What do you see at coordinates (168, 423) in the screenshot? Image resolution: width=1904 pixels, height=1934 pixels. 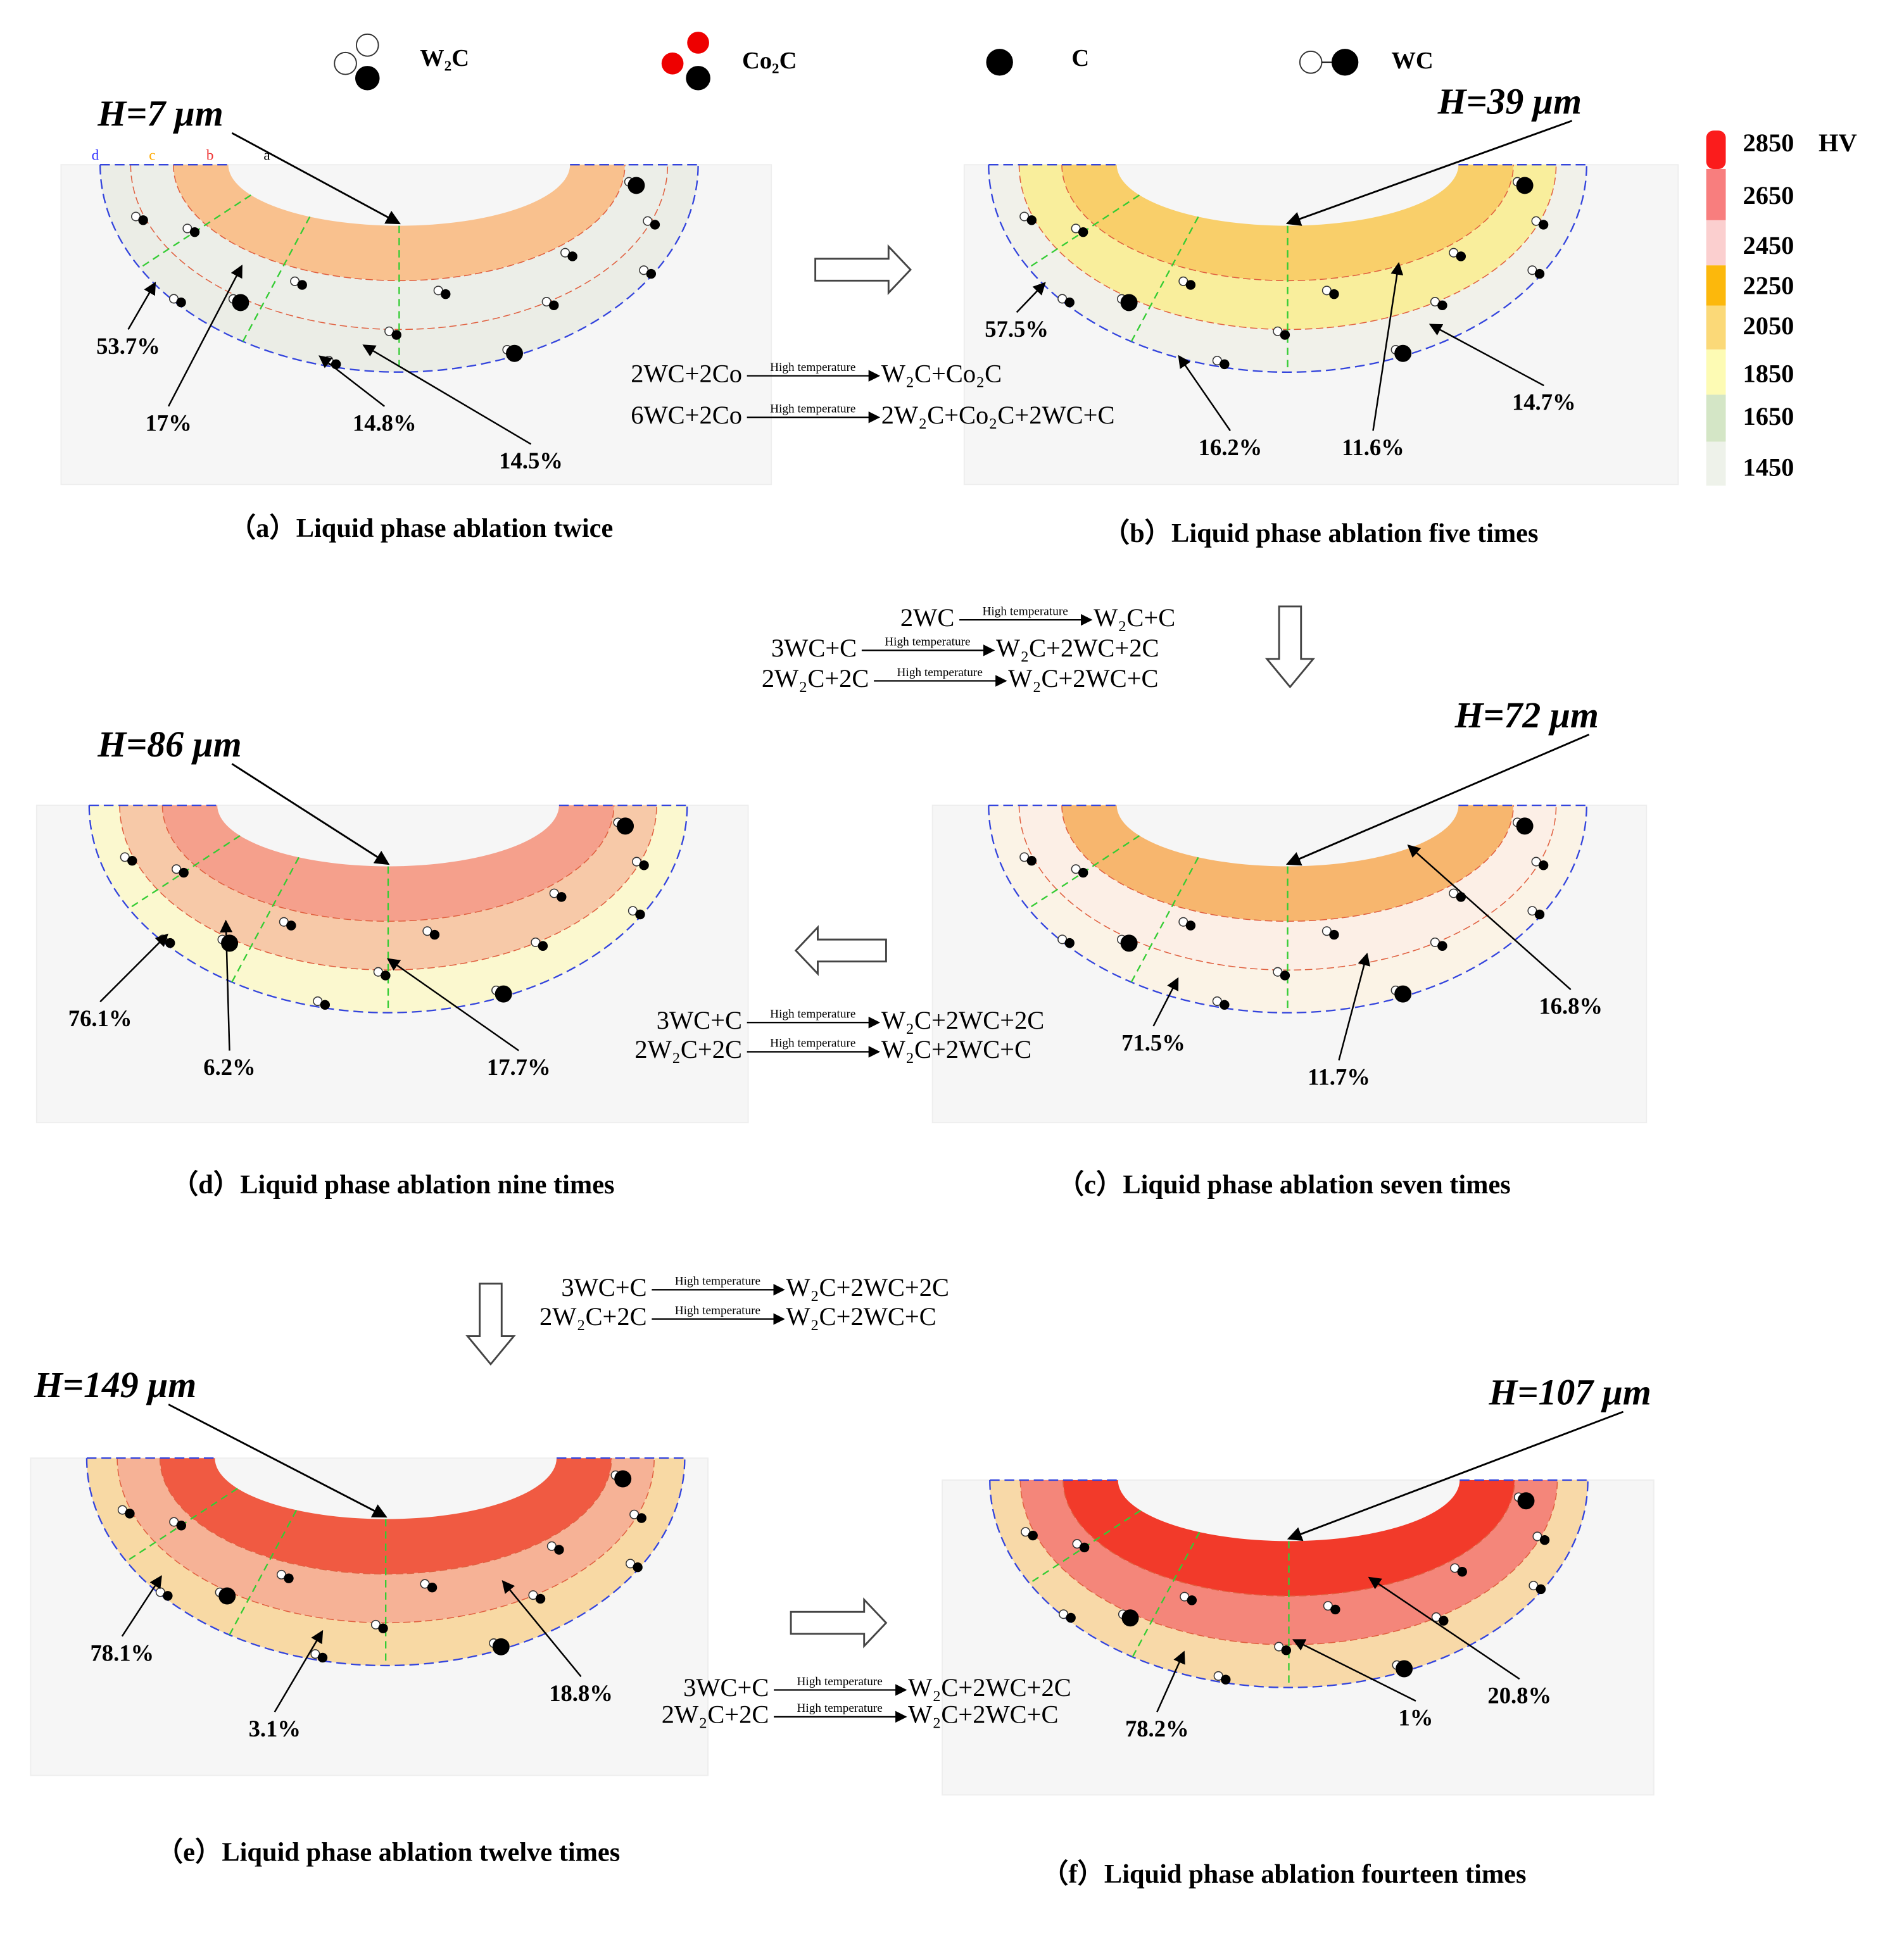 I see `percentage-label: 17%` at bounding box center [168, 423].